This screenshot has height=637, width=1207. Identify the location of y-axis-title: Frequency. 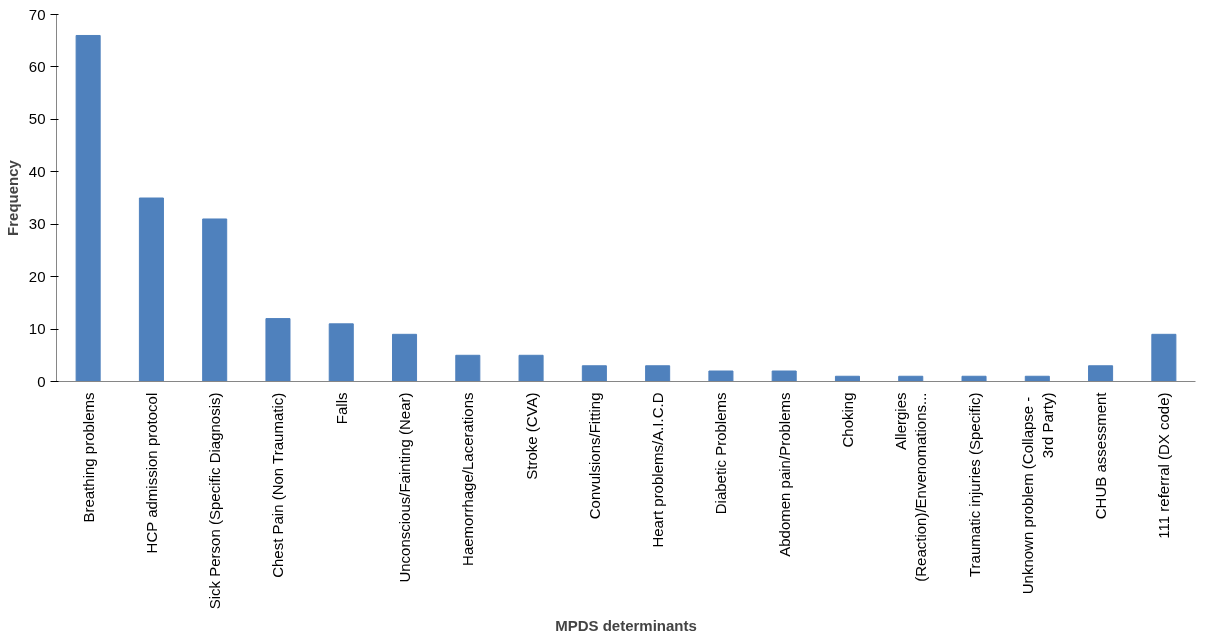
(12, 197).